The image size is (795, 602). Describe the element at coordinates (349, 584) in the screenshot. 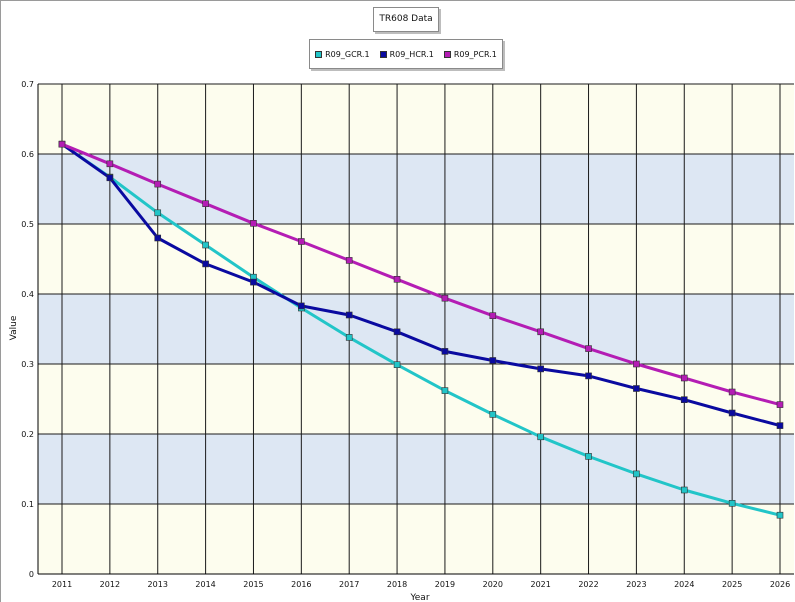

I see `x-tick-label: 2017` at that location.